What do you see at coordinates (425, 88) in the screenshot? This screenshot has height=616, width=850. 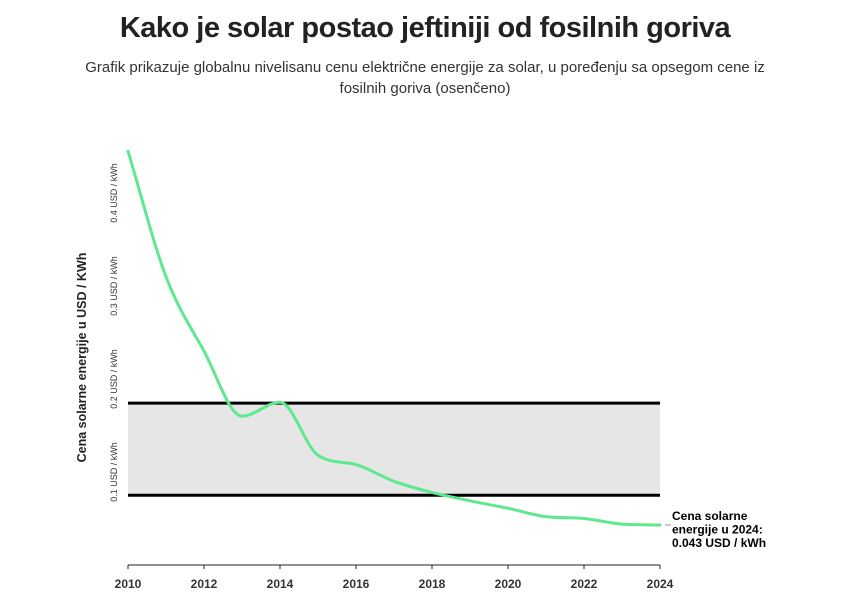 I see `subtitle-line-2: fosilnih goriva (osenčeno)` at bounding box center [425, 88].